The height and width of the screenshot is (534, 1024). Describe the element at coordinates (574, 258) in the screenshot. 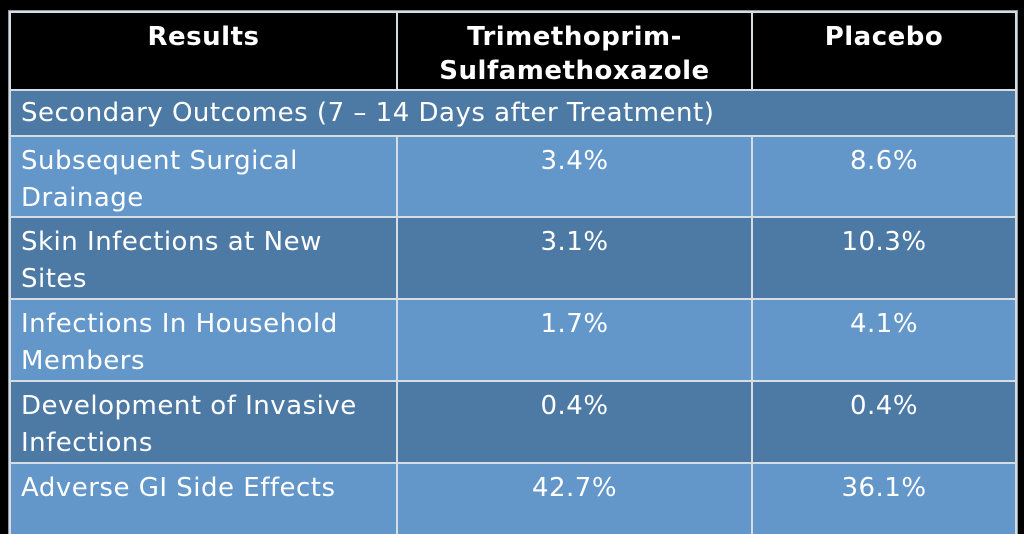

I see `treatment-value: 3.1%` at that location.